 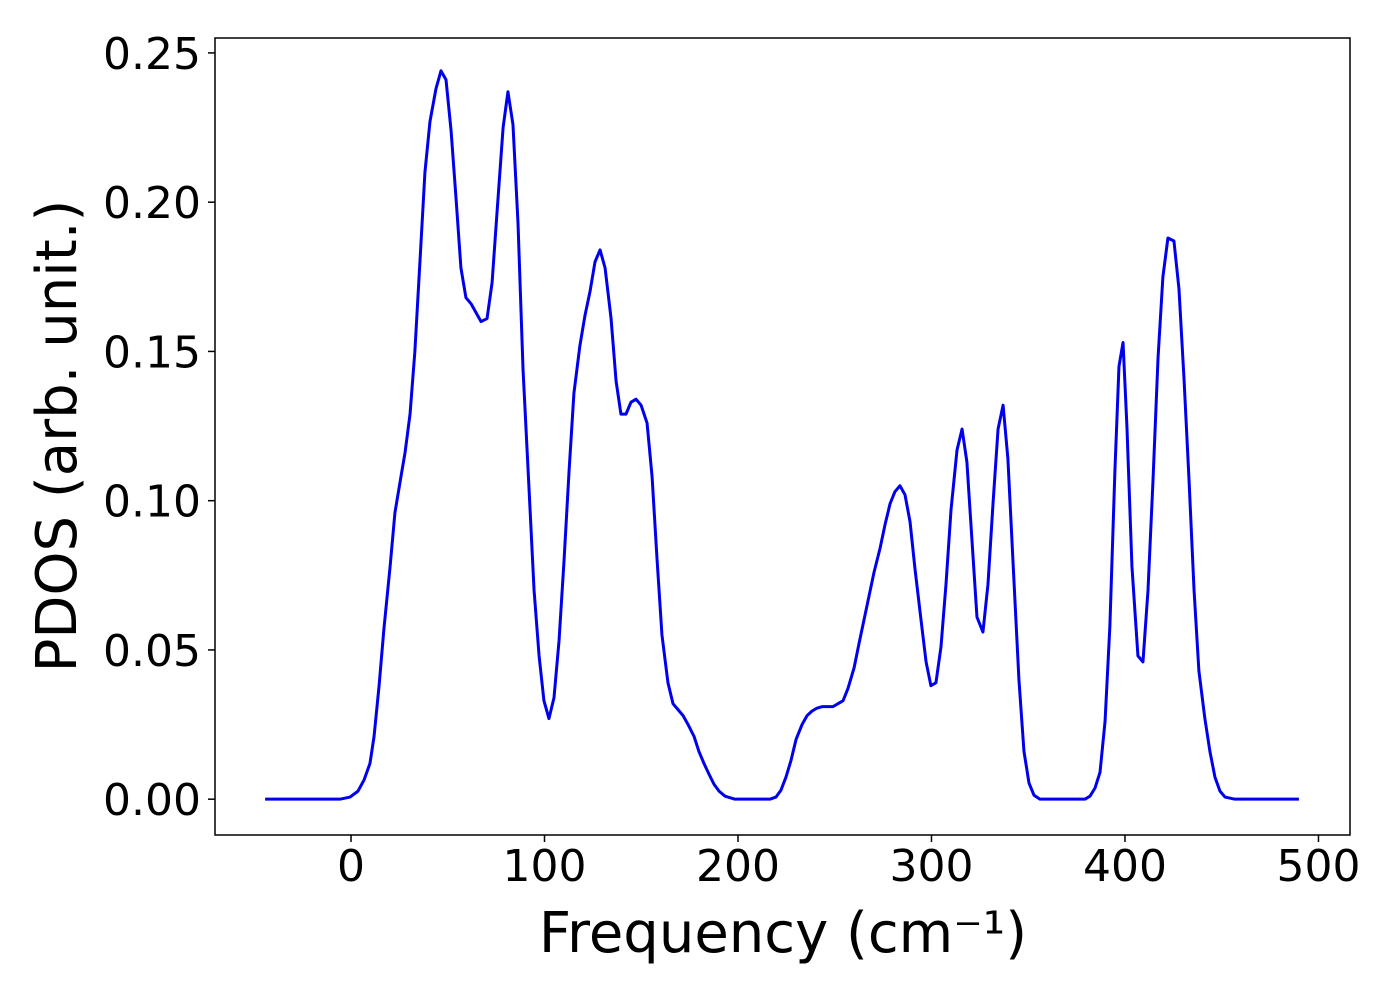 I want to click on y-tick-label: 0.10, so click(x=152, y=502).